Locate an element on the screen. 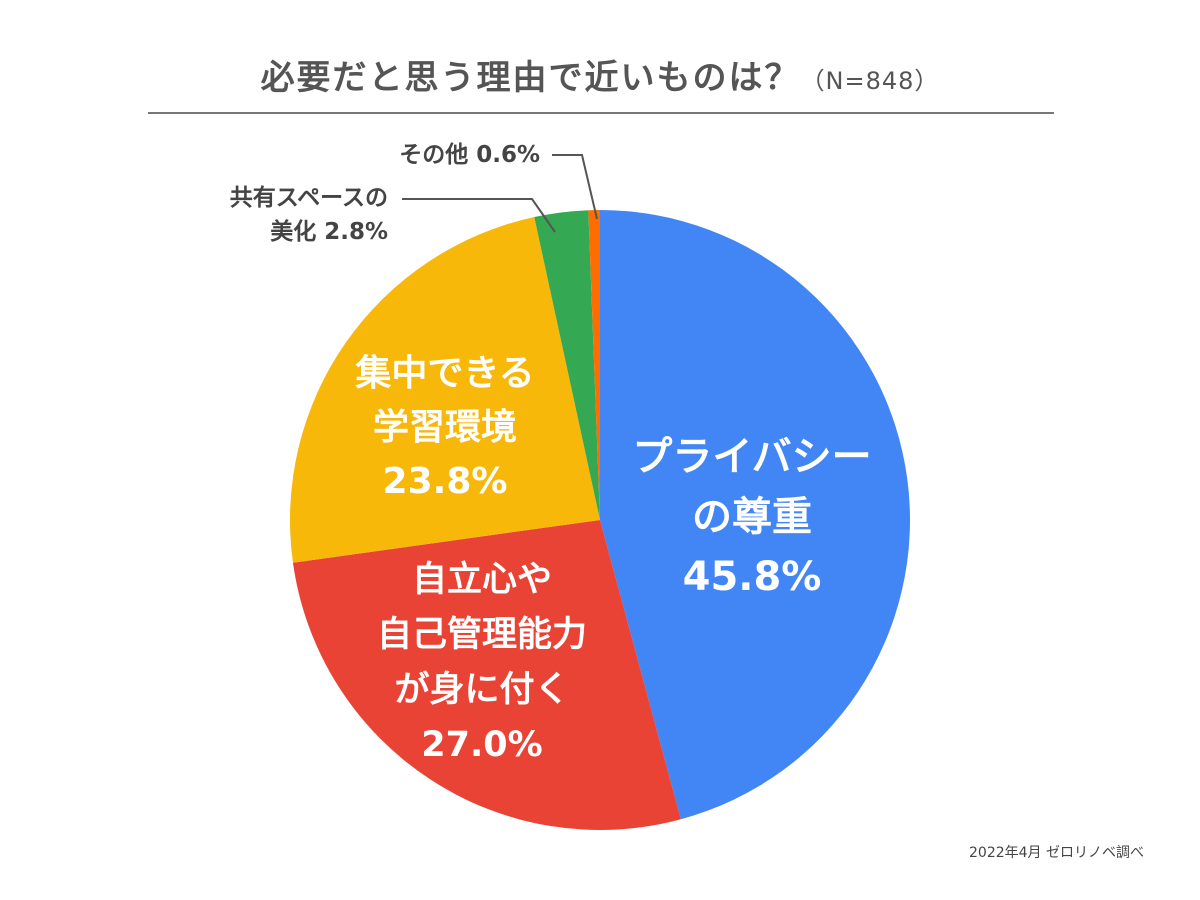 The width and height of the screenshot is (1200, 900). label-other: その他 0.6% is located at coordinates (469, 155).